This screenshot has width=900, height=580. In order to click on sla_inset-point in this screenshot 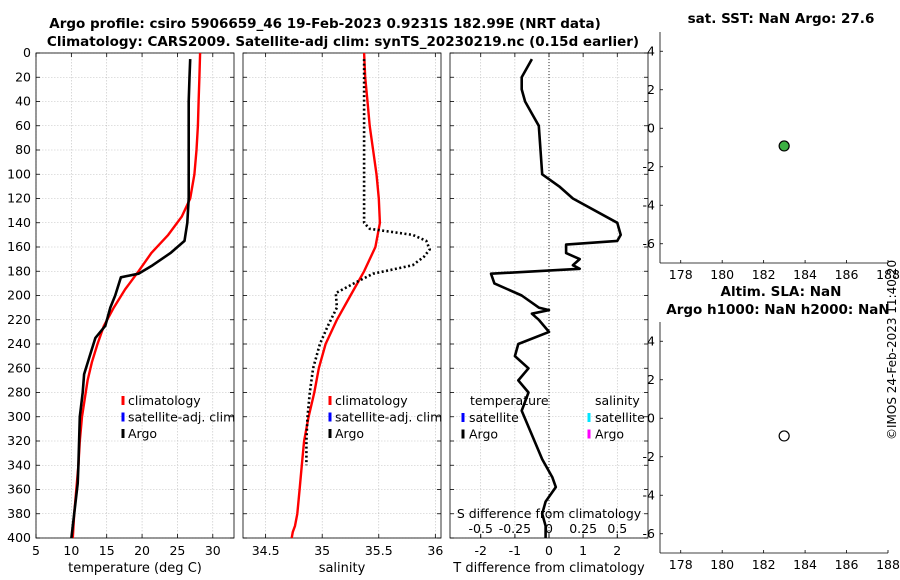, I will do `click(784, 436)`.